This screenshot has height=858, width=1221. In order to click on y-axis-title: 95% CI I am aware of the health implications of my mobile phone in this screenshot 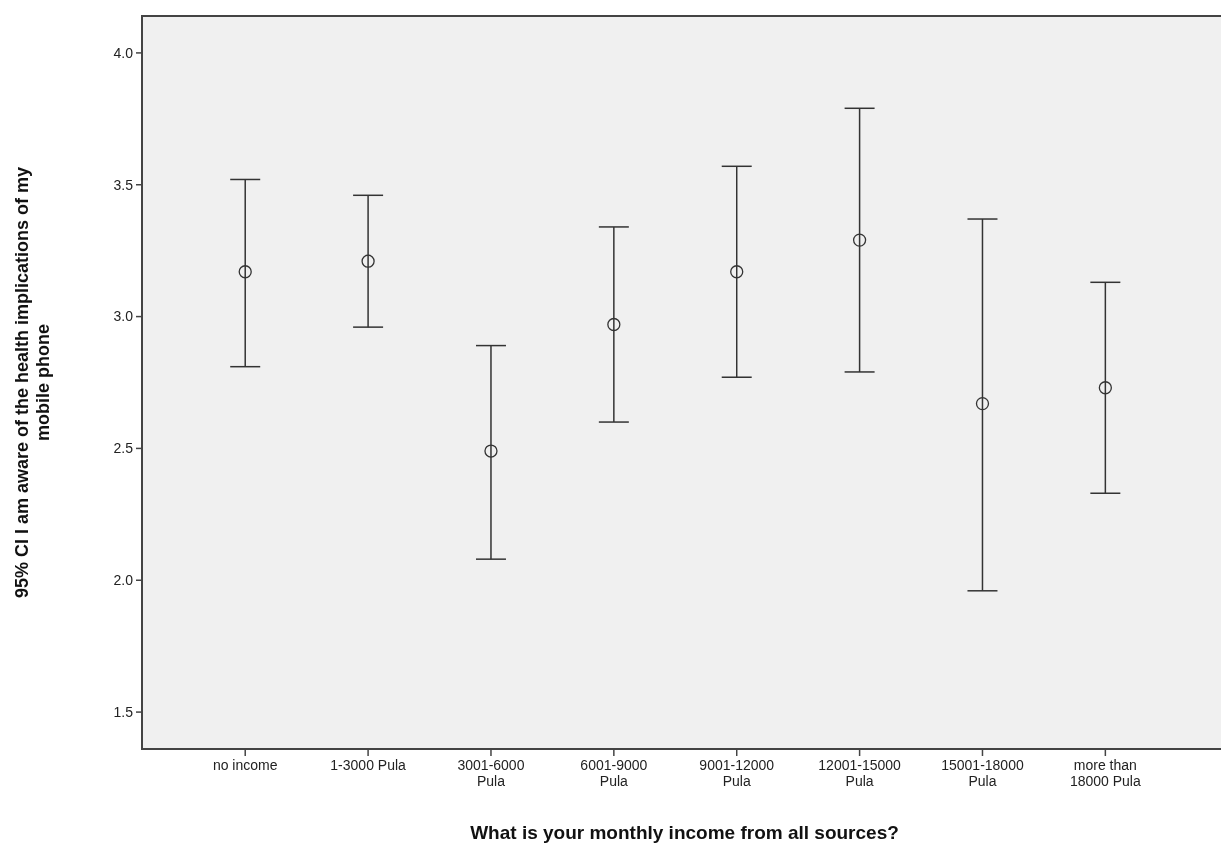, I will do `click(32, 382)`.